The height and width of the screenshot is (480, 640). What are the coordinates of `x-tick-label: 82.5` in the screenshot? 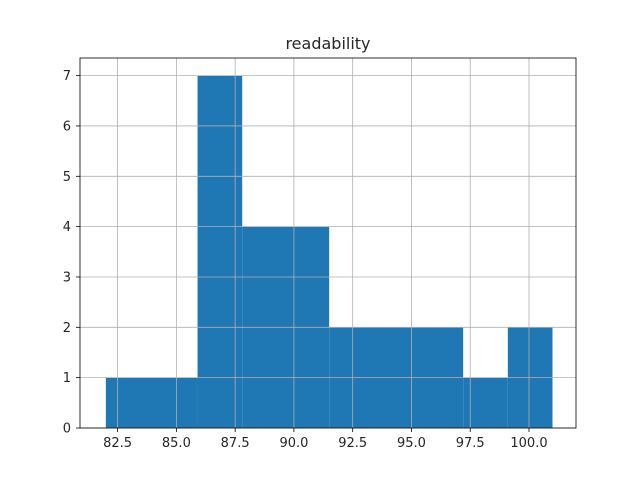 It's located at (117, 443).